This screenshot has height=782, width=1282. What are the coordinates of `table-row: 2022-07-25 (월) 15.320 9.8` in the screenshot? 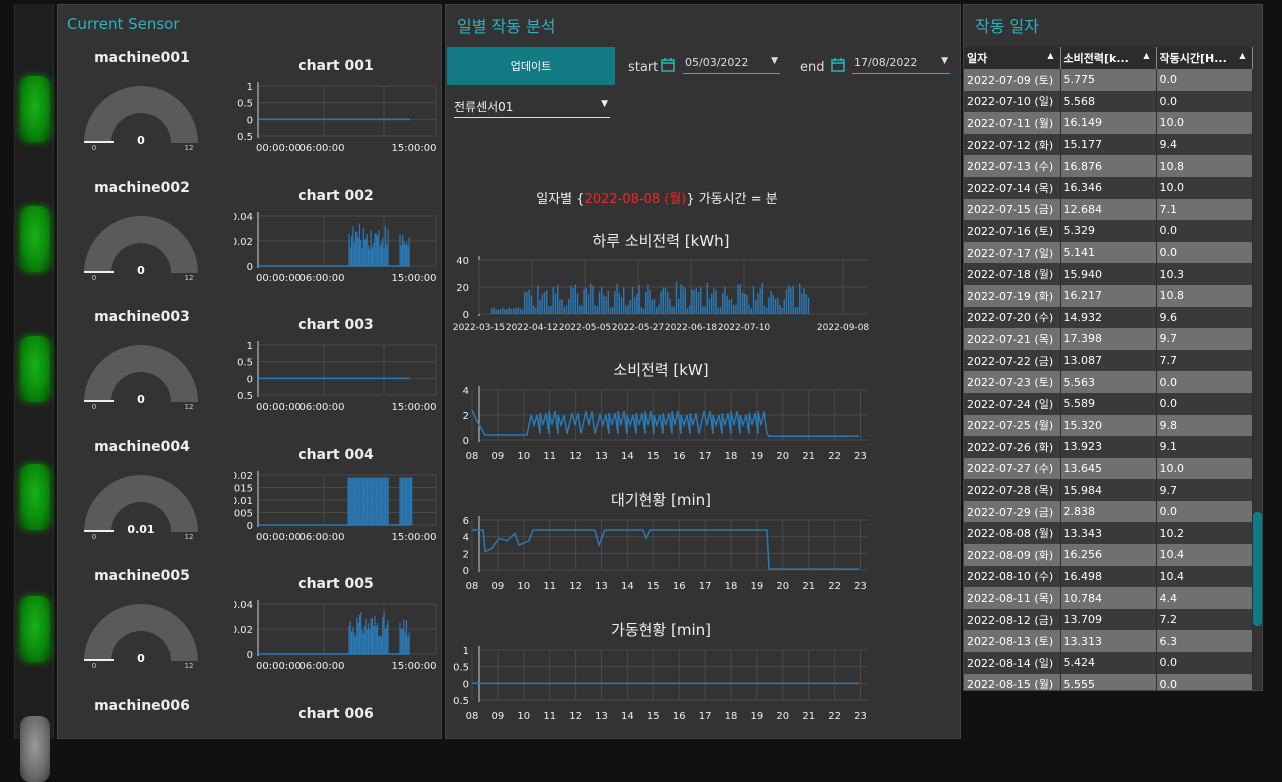 It's located at (1108, 425).